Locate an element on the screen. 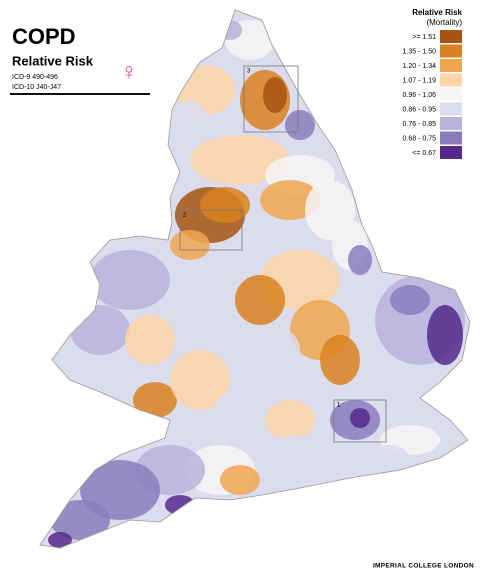  female-symbol: ♀ is located at coordinates (129, 71).